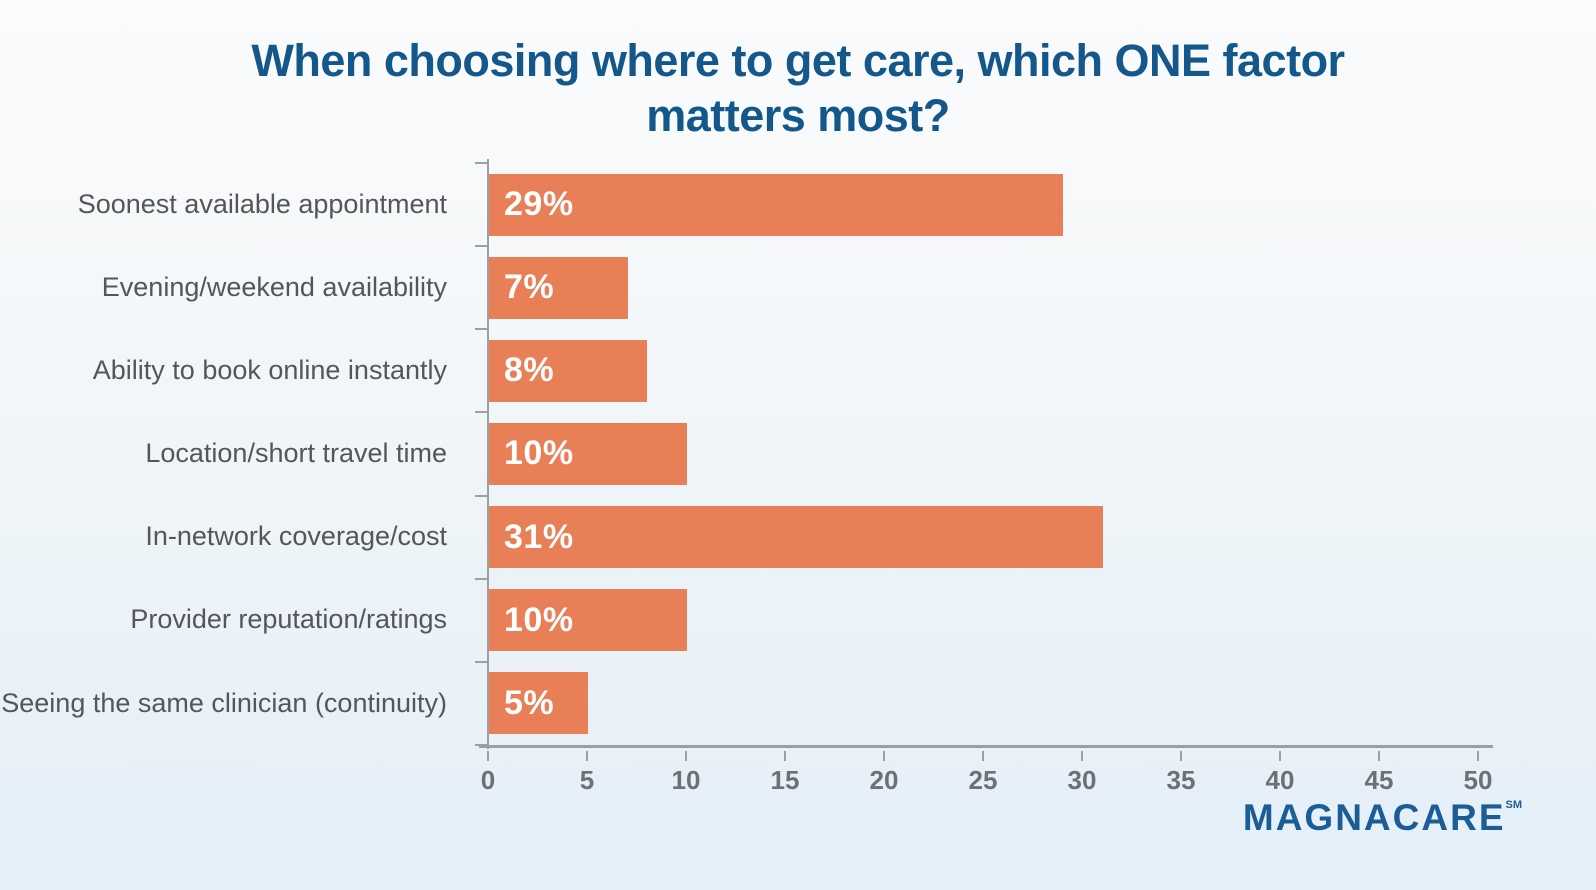  I want to click on bar-value-label: 8%, so click(529, 370).